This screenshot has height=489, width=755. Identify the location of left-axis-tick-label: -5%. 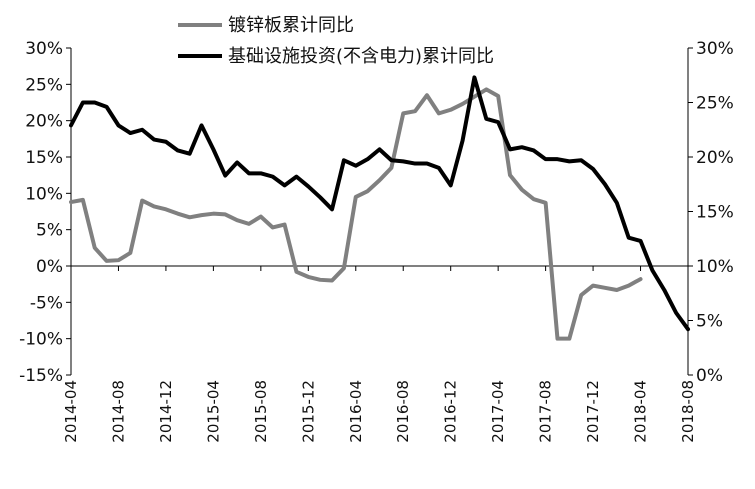
(46, 303).